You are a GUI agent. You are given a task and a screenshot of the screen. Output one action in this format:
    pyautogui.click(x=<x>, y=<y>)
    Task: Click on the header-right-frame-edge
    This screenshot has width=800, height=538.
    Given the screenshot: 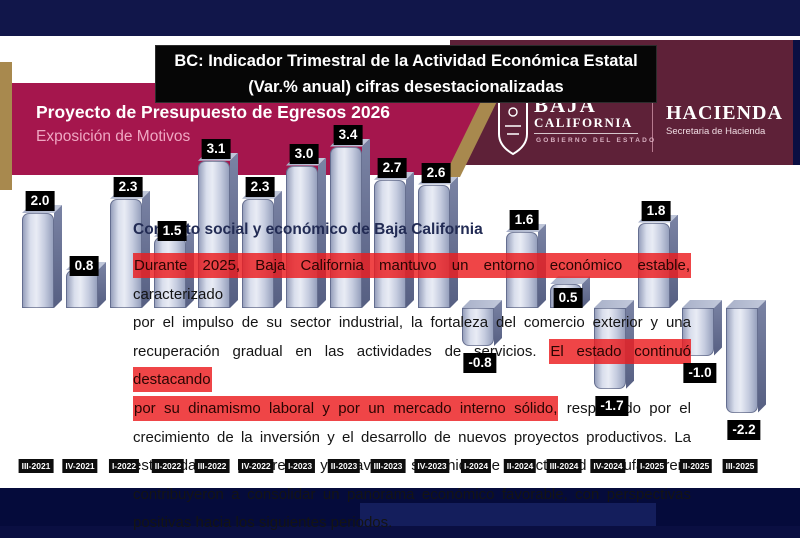 What is the action you would take?
    pyautogui.click(x=796, y=102)
    